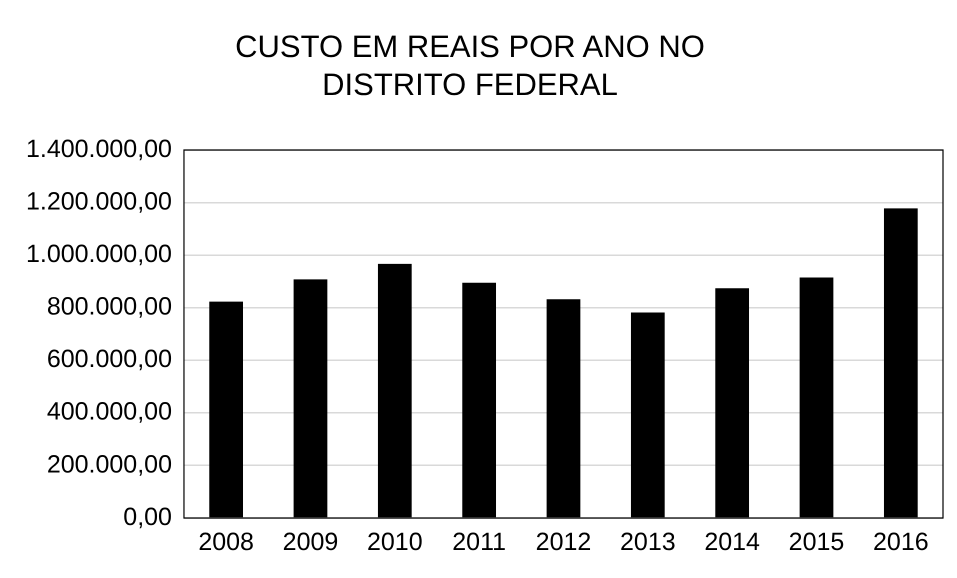 The height and width of the screenshot is (578, 957). What do you see at coordinates (99, 201) in the screenshot?
I see `y-tick-label: 1.200.000,00` at bounding box center [99, 201].